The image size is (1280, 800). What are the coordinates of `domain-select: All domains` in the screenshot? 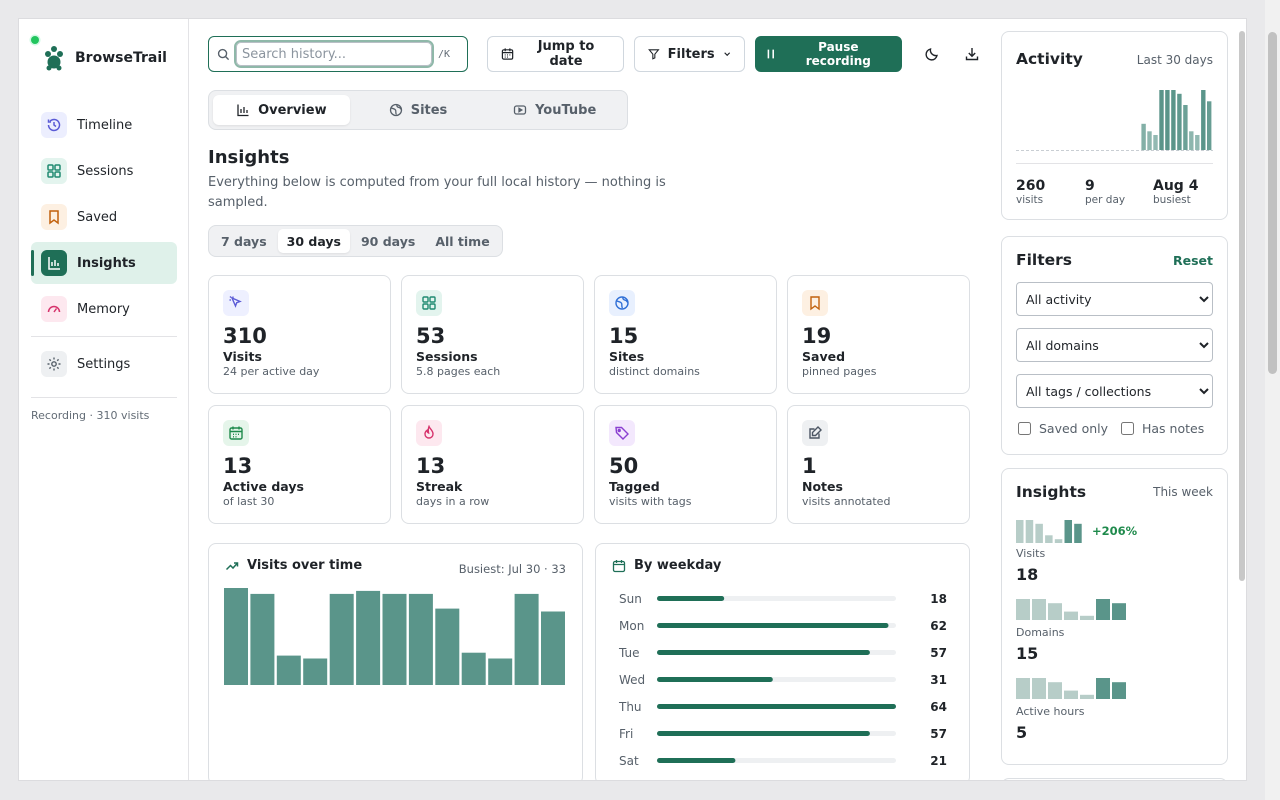 It's located at (1114, 345).